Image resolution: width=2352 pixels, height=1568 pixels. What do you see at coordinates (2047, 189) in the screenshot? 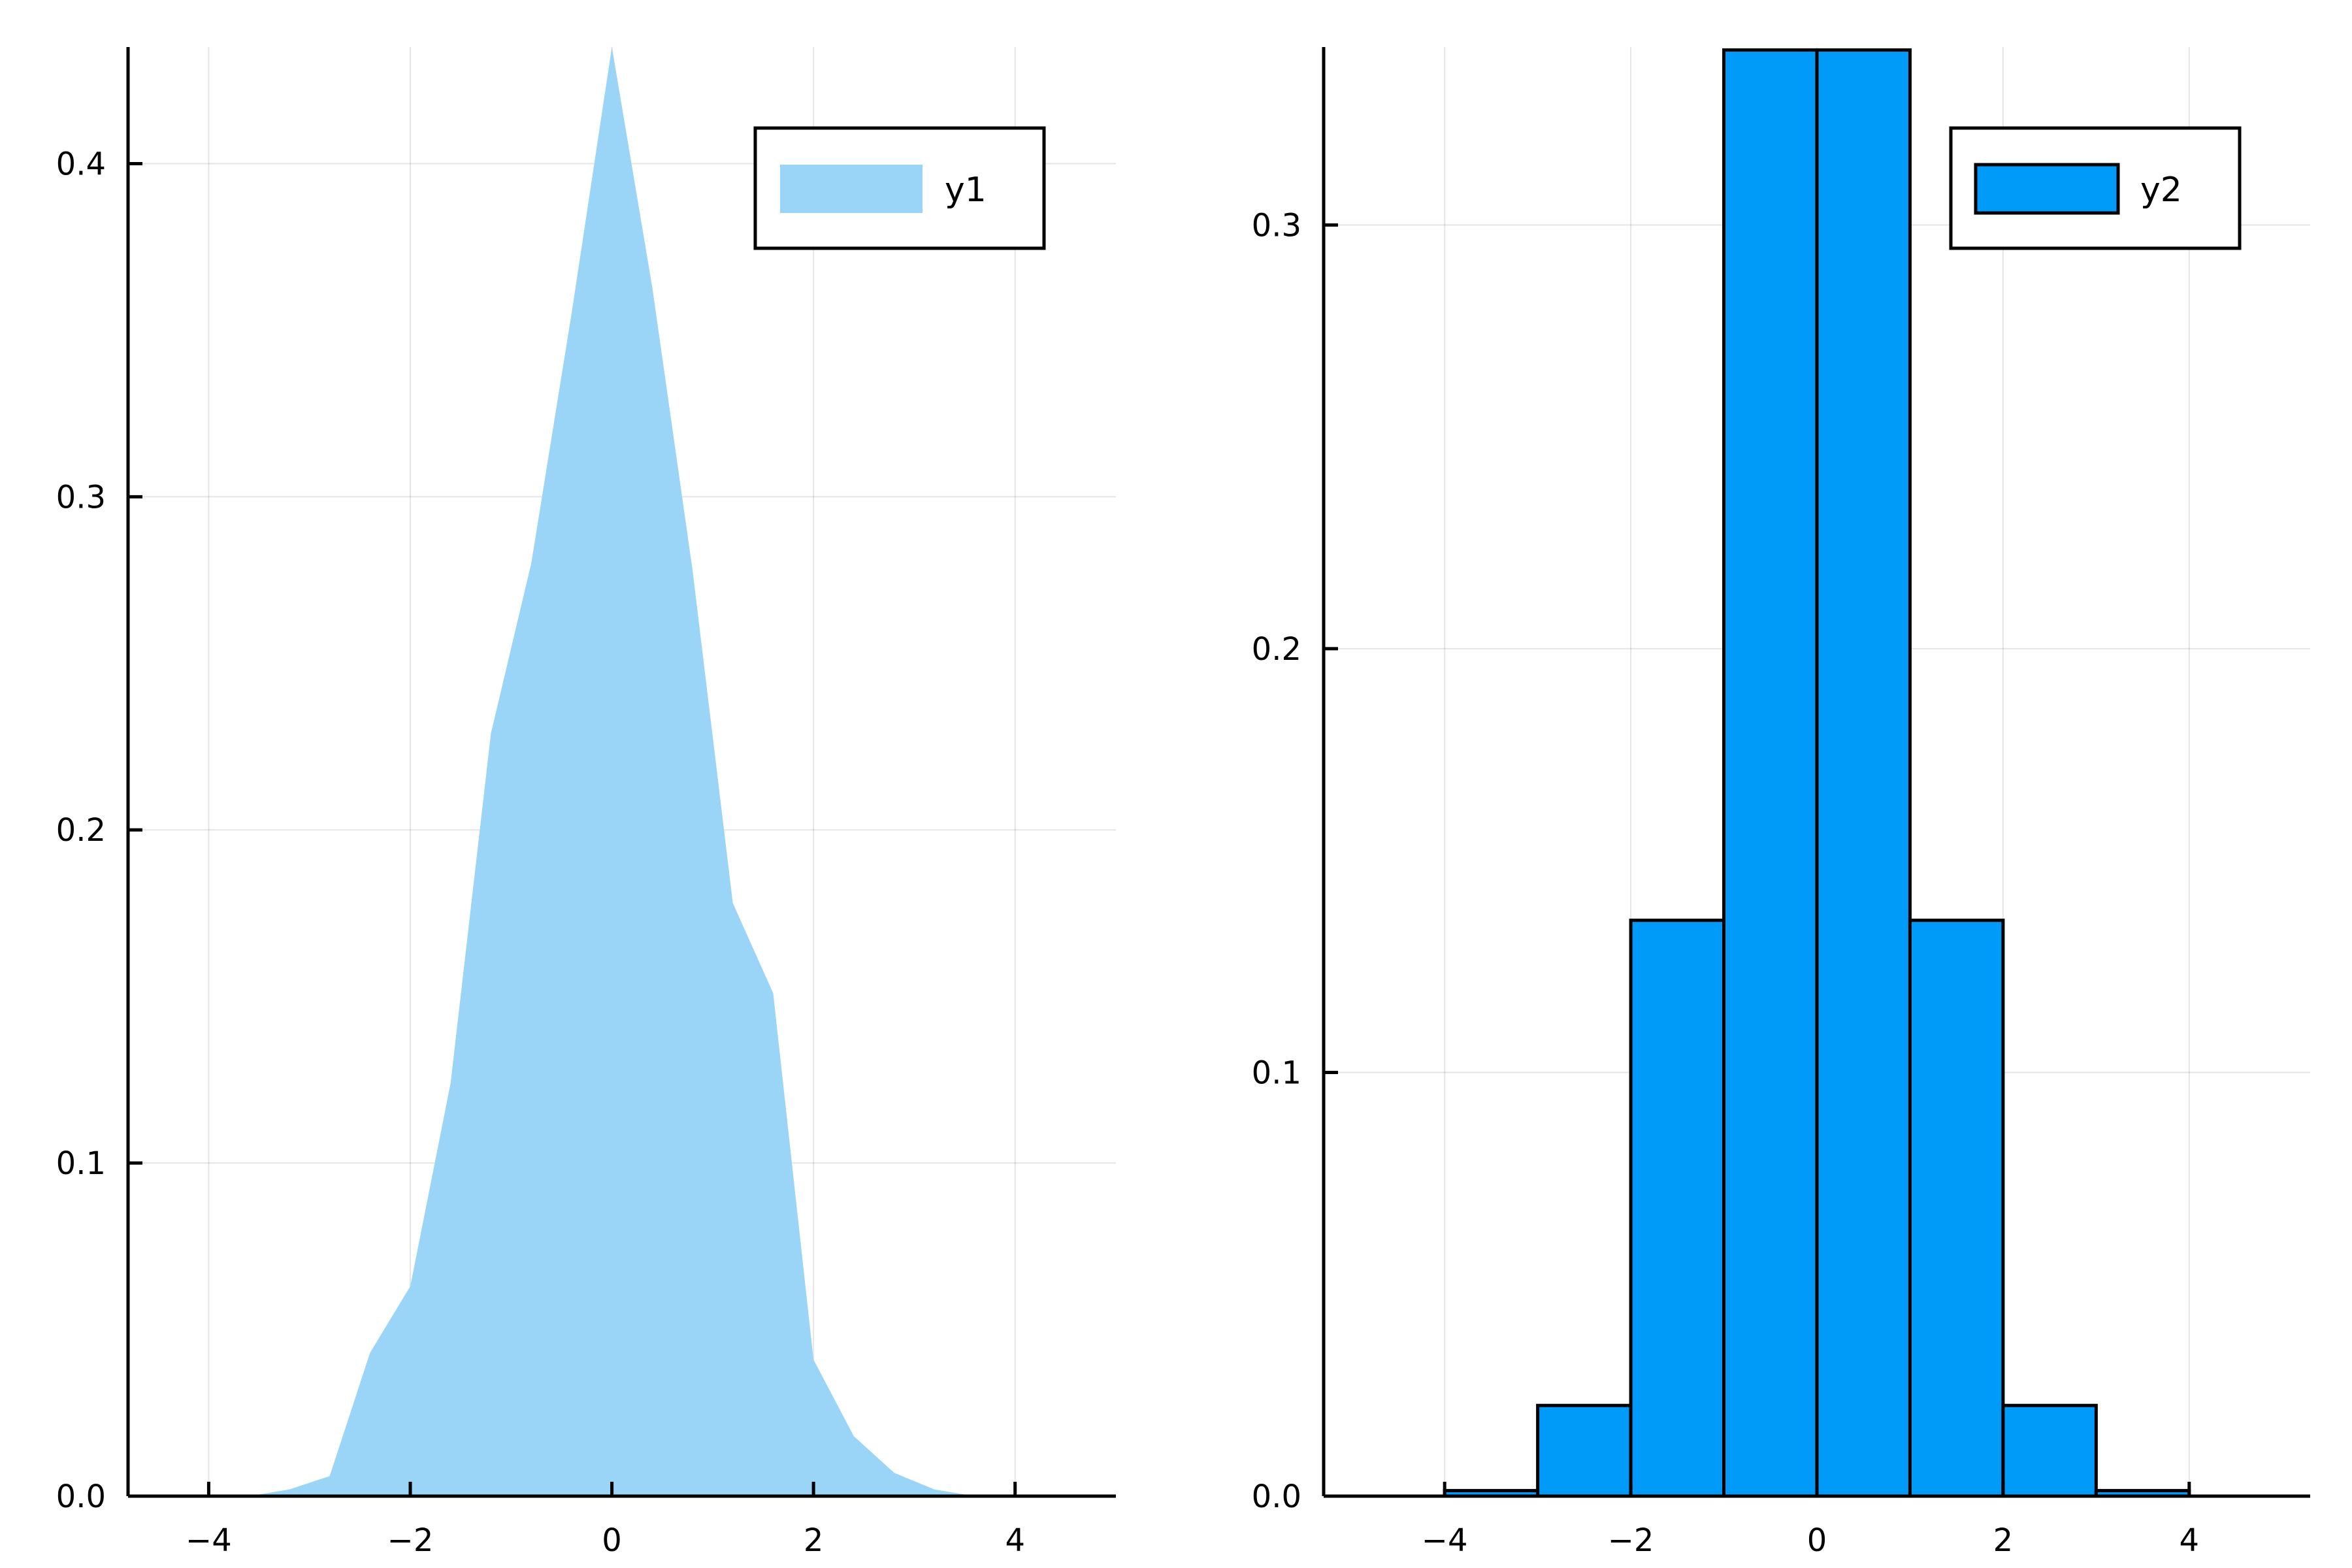
I see `legend-swatch-y2` at bounding box center [2047, 189].